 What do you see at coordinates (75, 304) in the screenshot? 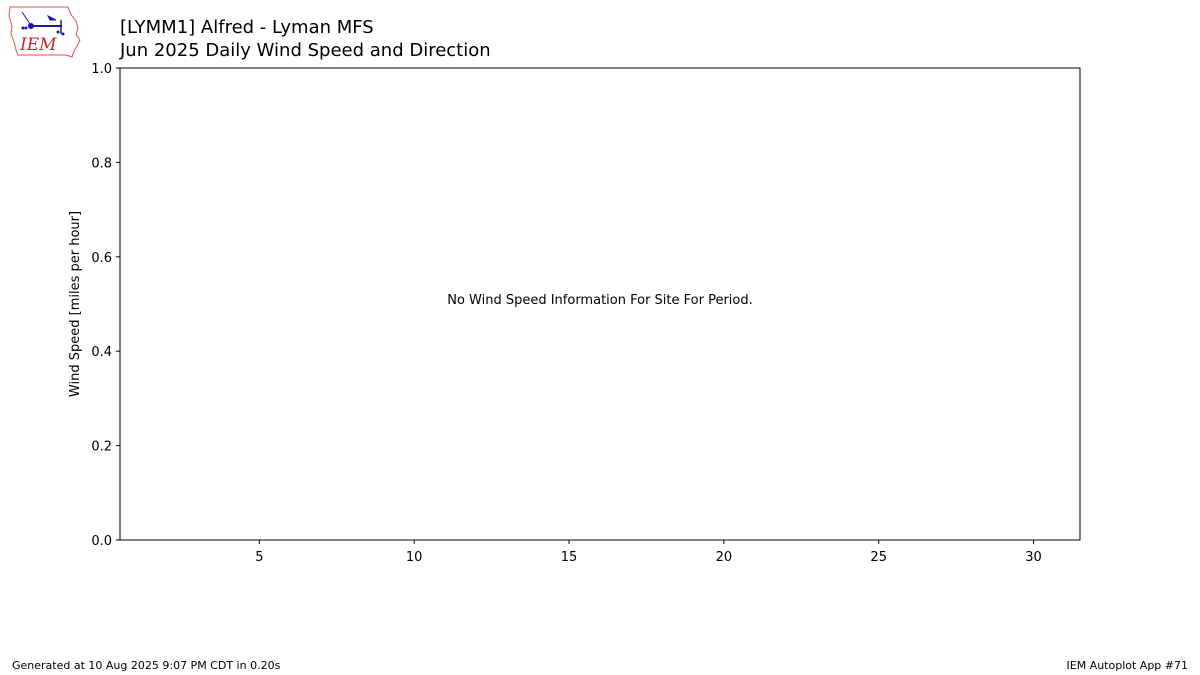
I see `y-axis-label: Wind Speed [miles per hour]` at bounding box center [75, 304].